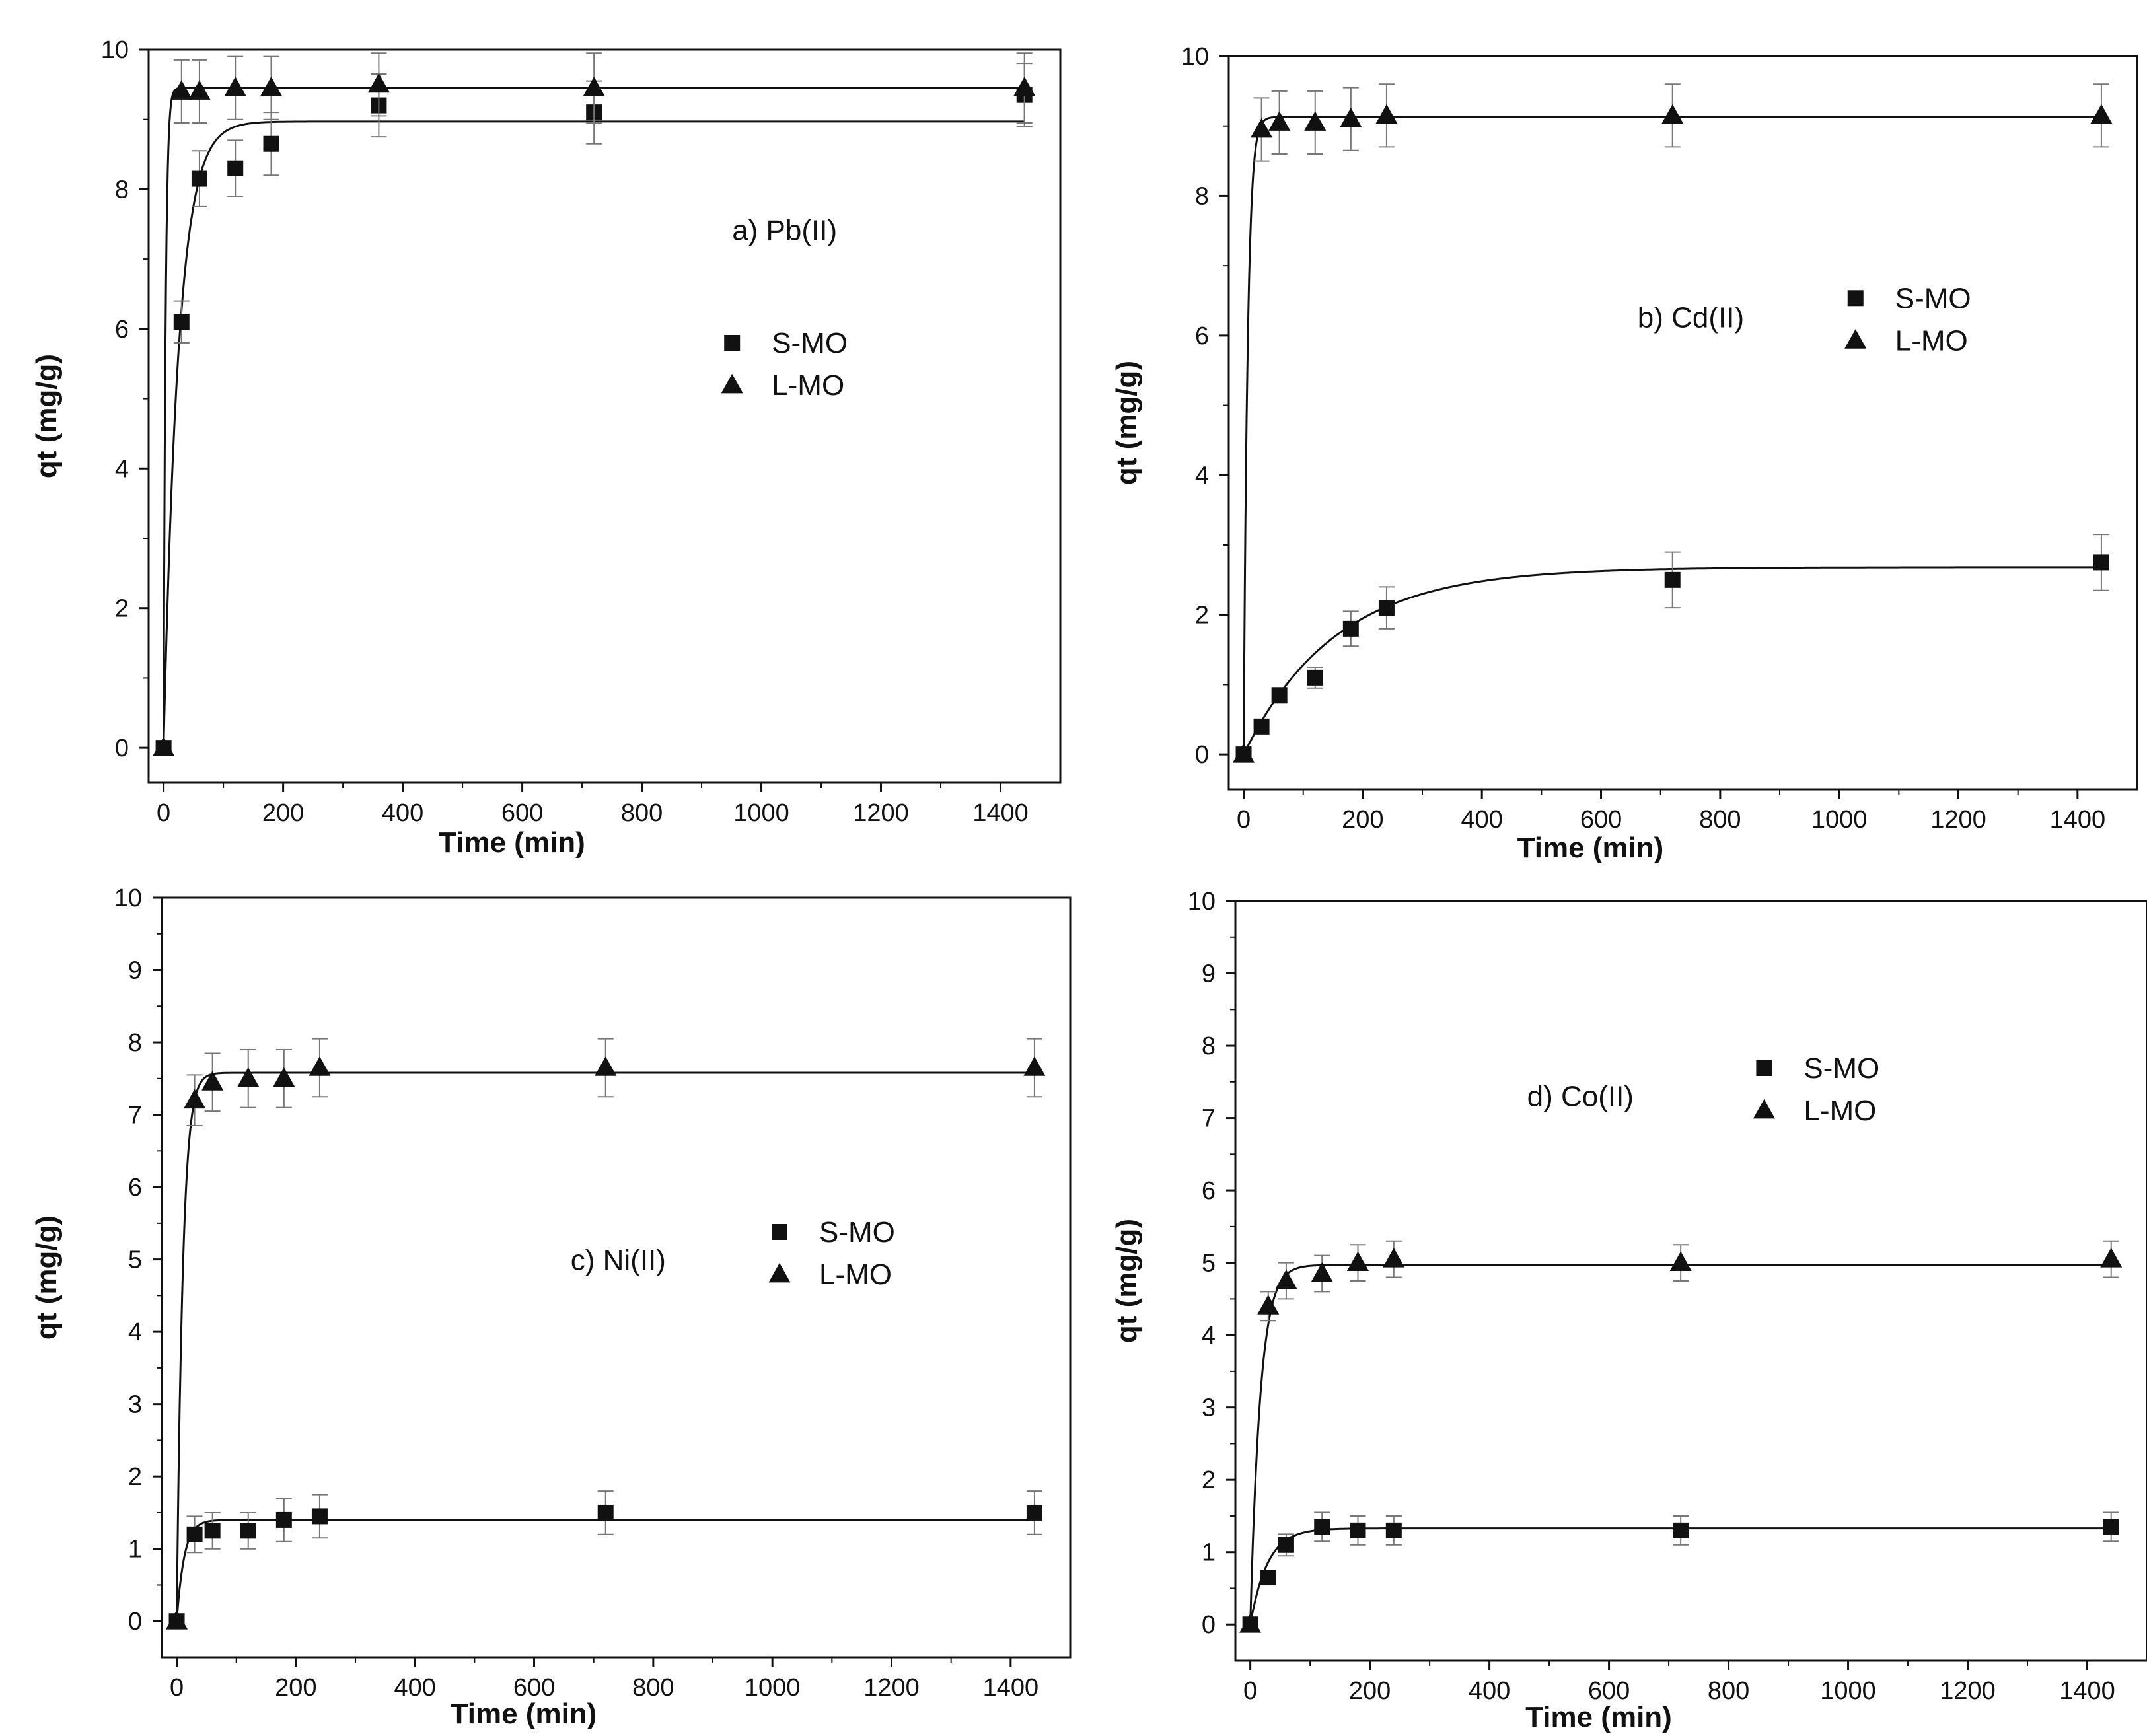  What do you see at coordinates (1848, 1691) in the screenshot?
I see `x-tick-label: 1000` at bounding box center [1848, 1691].